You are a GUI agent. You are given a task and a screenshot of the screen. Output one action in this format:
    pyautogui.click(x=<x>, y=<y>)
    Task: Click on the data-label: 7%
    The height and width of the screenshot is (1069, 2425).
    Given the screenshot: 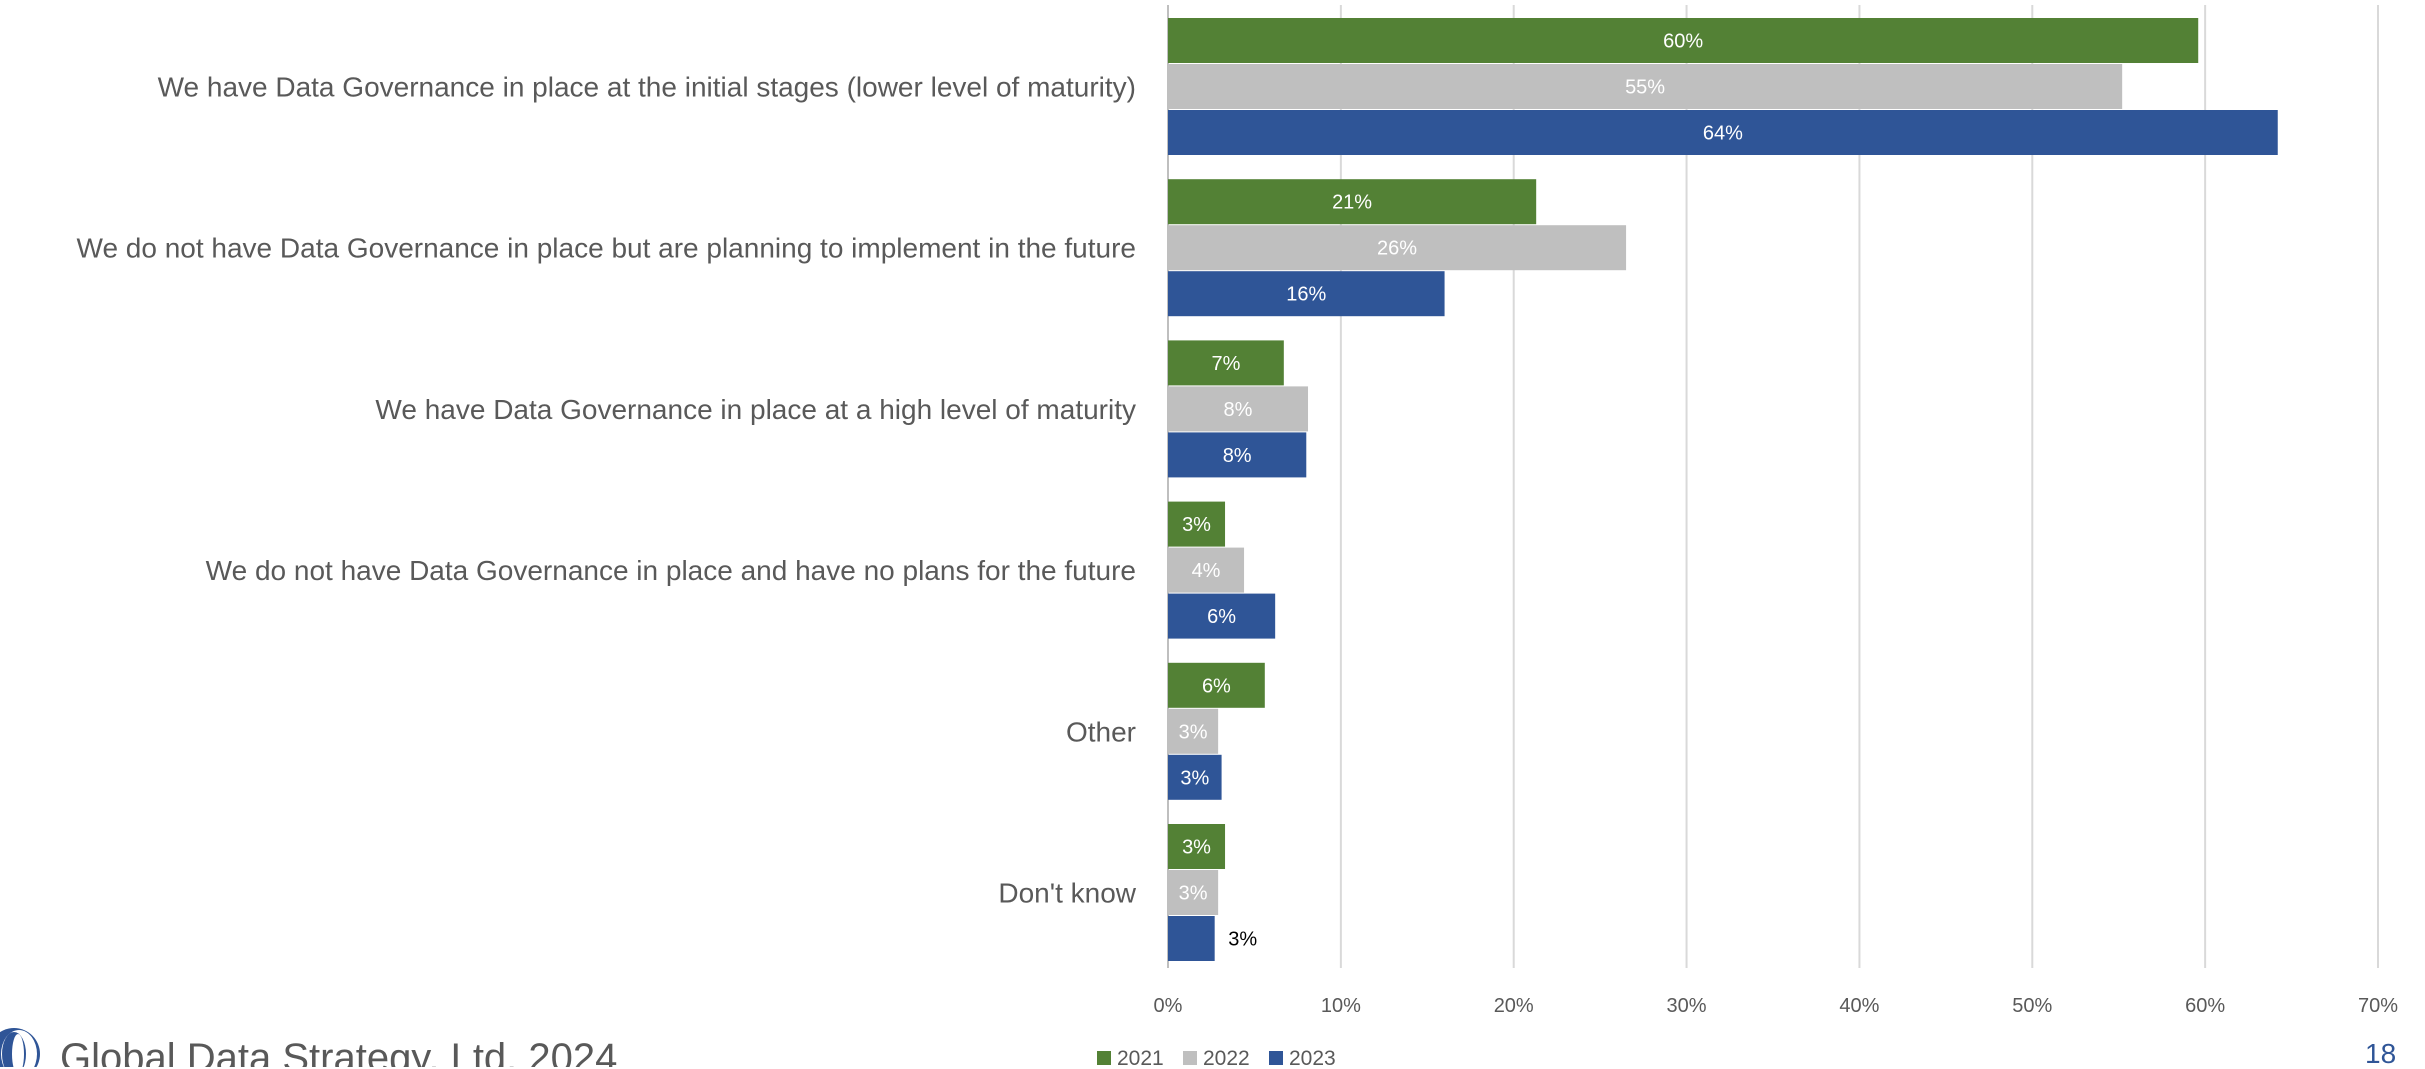 What is the action you would take?
    pyautogui.click(x=1225, y=364)
    